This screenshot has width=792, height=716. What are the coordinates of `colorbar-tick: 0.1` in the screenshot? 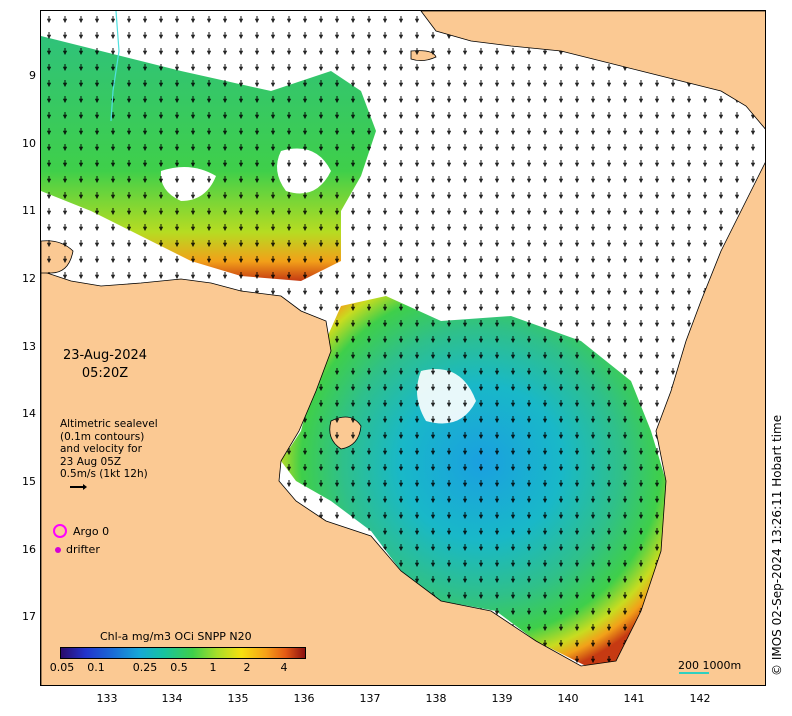 It's located at (96, 667).